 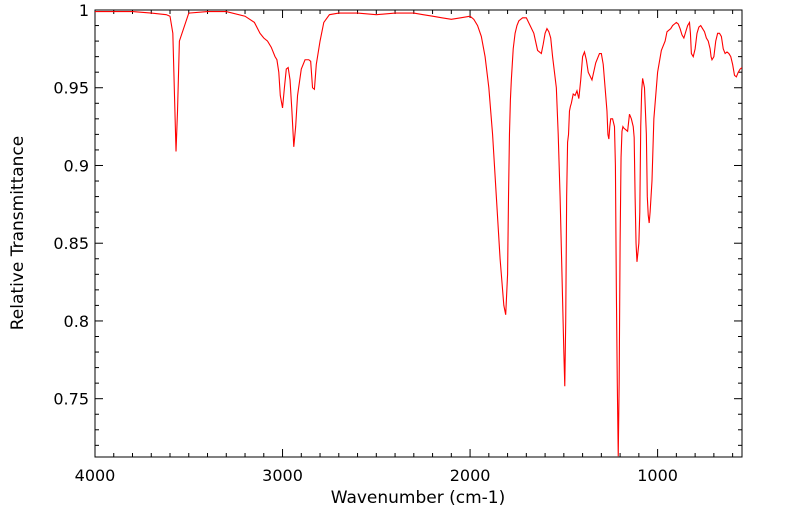 I want to click on y-axis-label: Relative Transmittance, so click(x=18, y=233).